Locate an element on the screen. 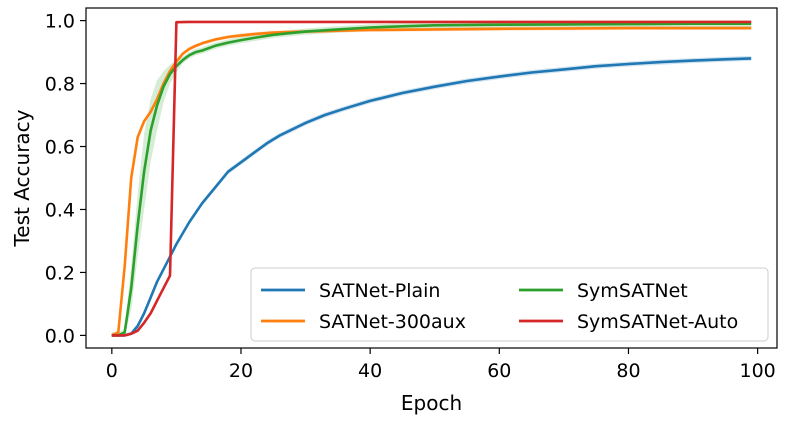 The height and width of the screenshot is (422, 790). y-tick-label: 0.6 is located at coordinates (60, 148).